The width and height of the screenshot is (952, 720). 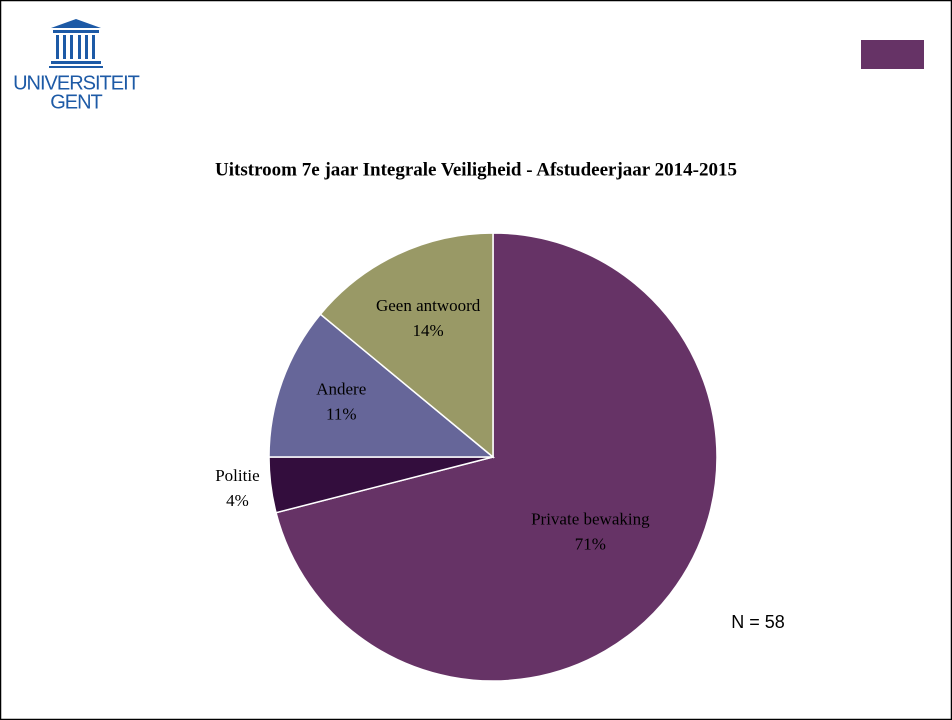 What do you see at coordinates (237, 475) in the screenshot?
I see `slice-label: Politie` at bounding box center [237, 475].